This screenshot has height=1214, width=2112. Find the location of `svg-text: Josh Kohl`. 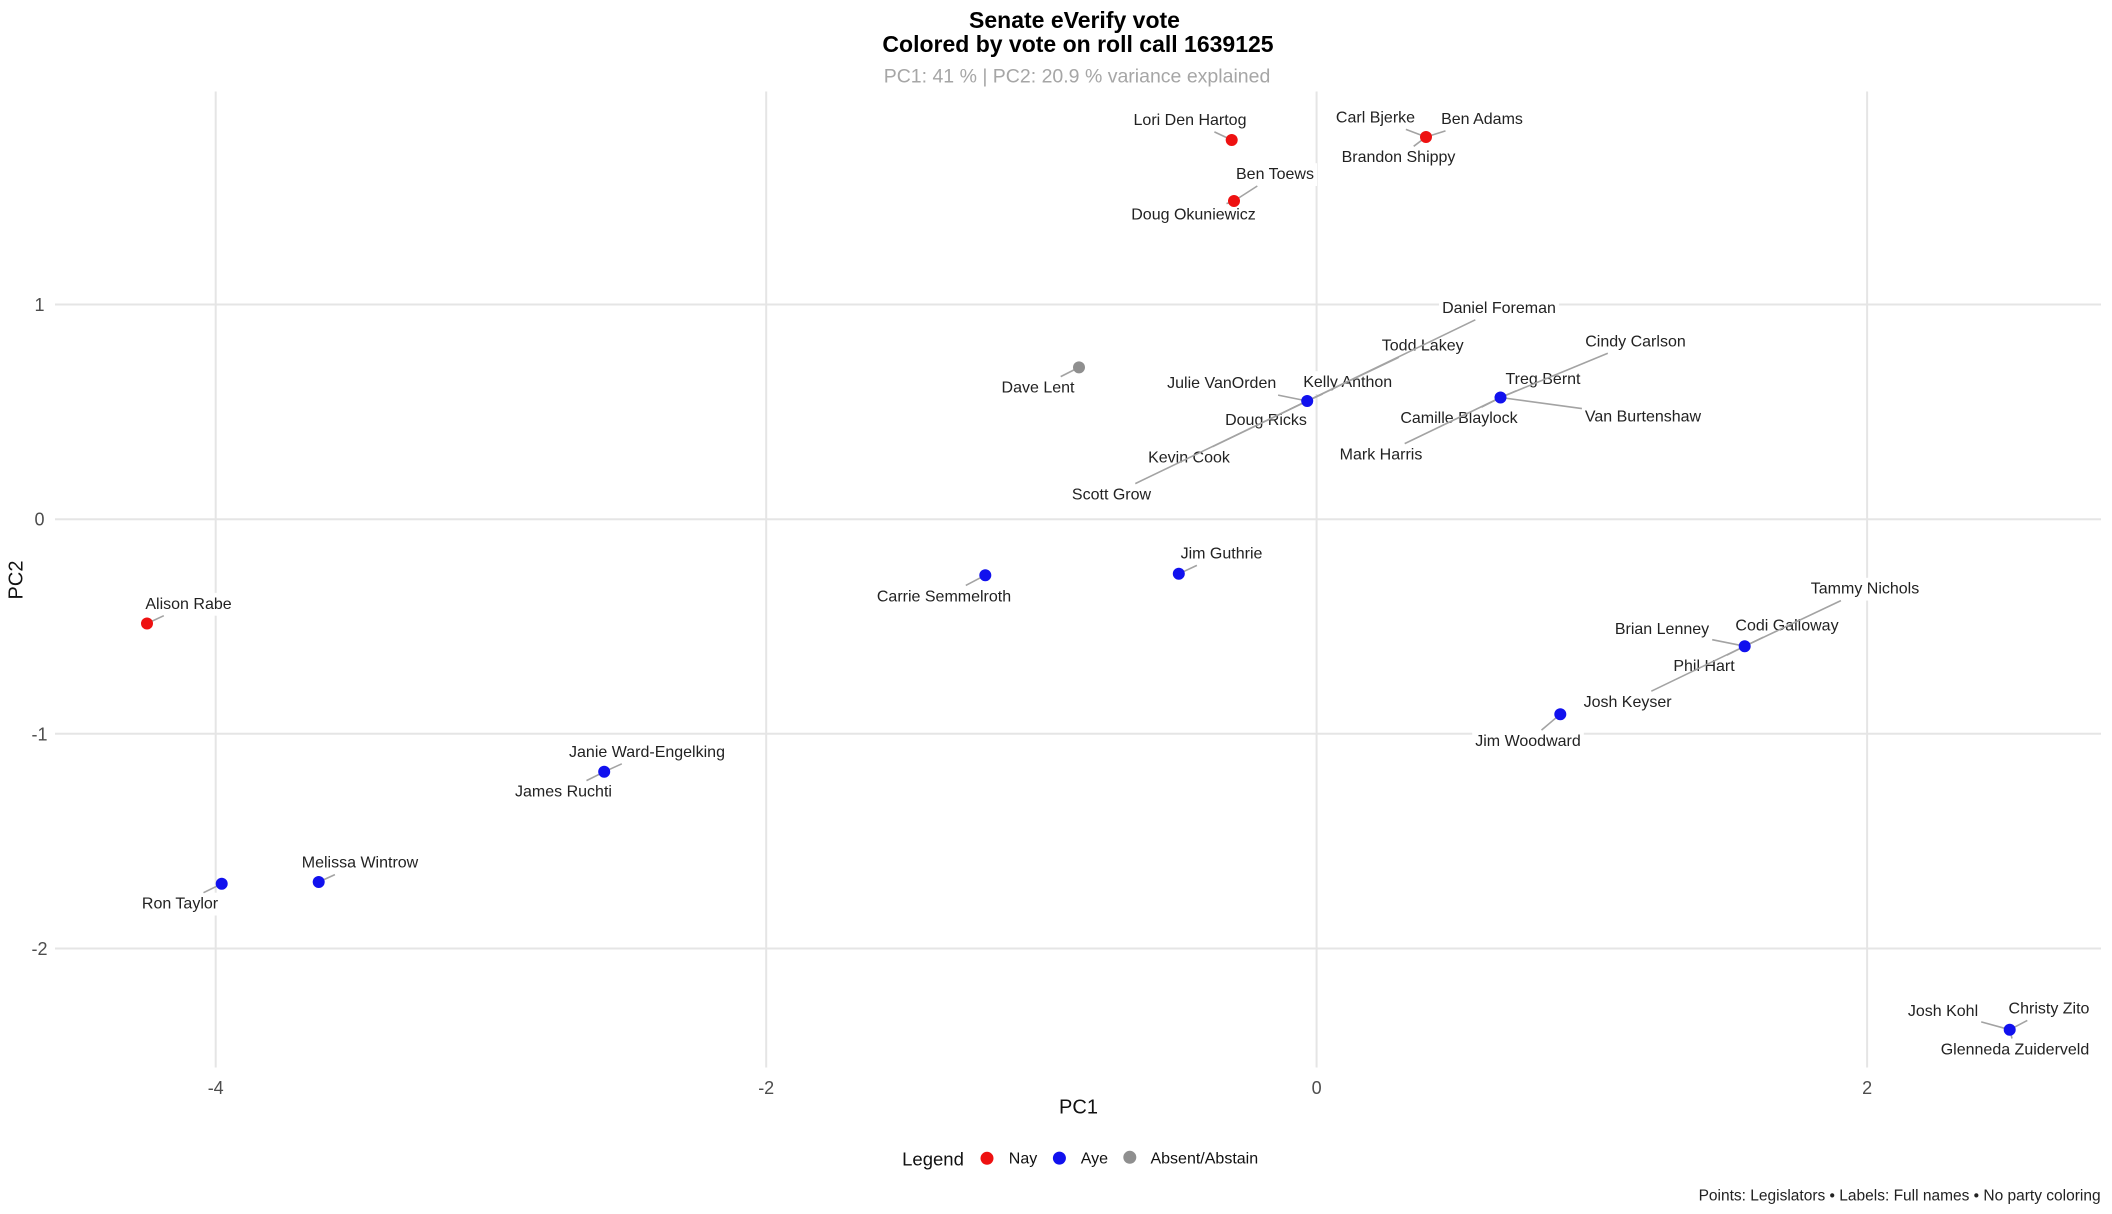

svg-text: Josh Kohl is located at coordinates (1943, 1011).